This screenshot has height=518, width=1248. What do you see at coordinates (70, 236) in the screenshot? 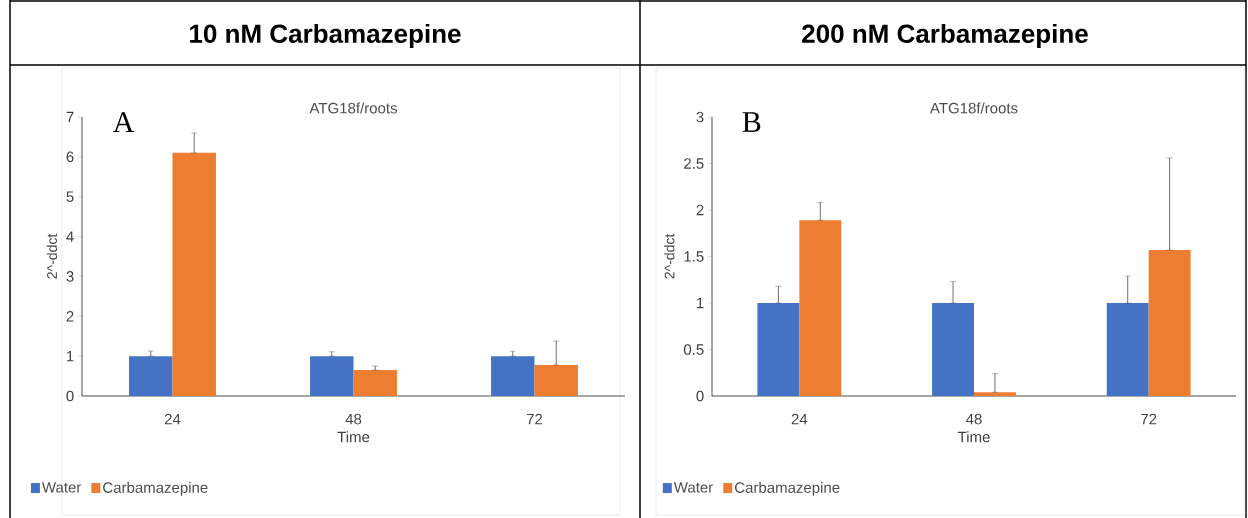
I see `y-tick-label: 4` at bounding box center [70, 236].